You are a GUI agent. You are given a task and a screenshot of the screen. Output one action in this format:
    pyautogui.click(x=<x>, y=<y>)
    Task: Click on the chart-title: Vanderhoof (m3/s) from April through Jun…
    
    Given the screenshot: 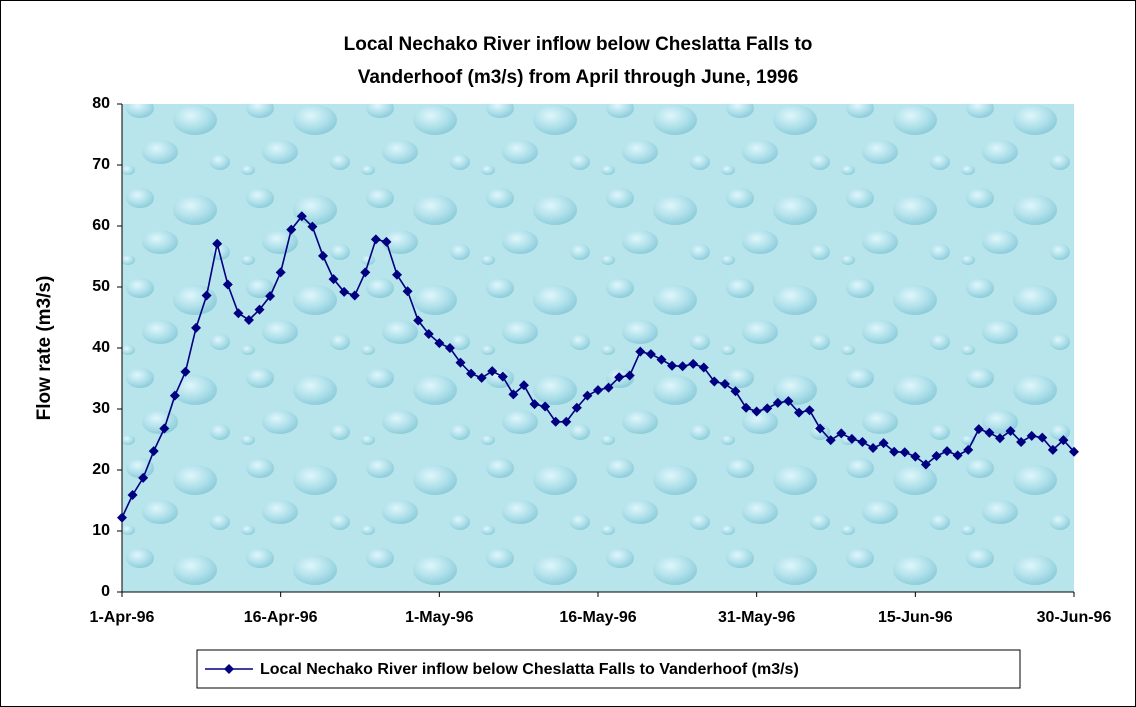 What is the action you would take?
    pyautogui.click(x=578, y=77)
    